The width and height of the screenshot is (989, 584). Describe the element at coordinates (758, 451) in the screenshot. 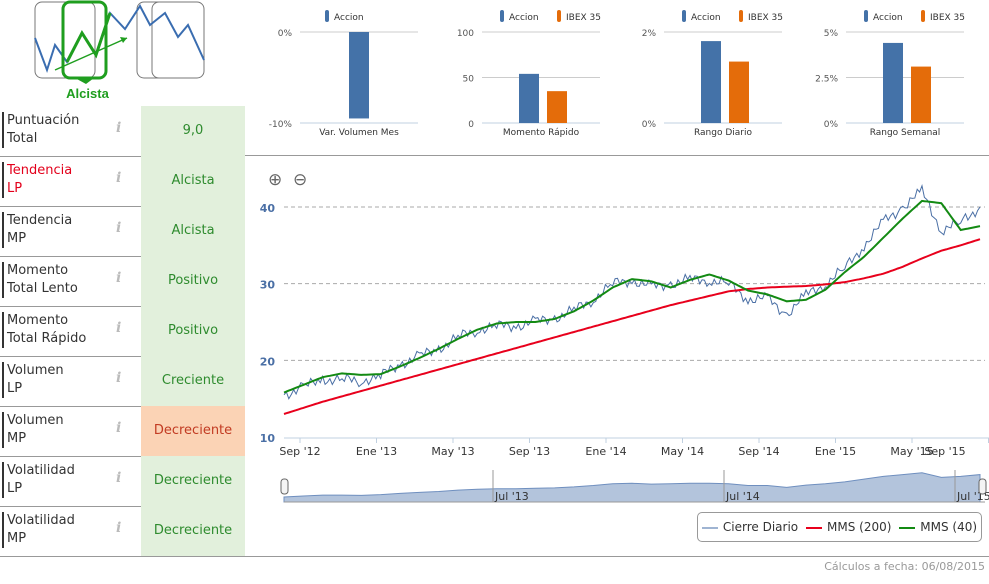

I see `x-tick-label: Sep '14` at that location.